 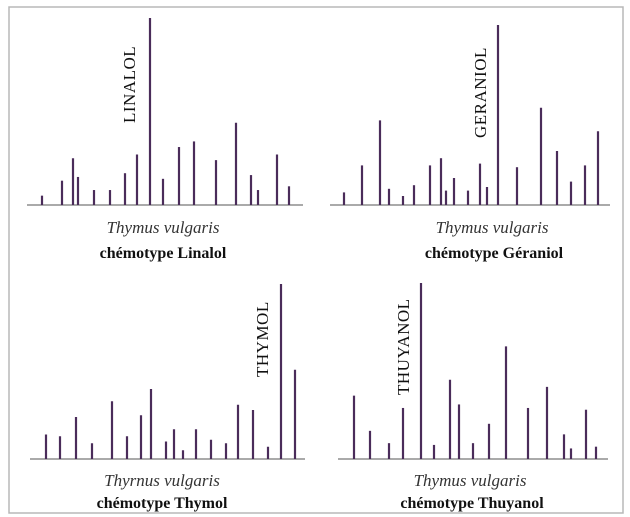 I want to click on species-label-linalol: Thymus vulgaris, so click(x=163, y=227).